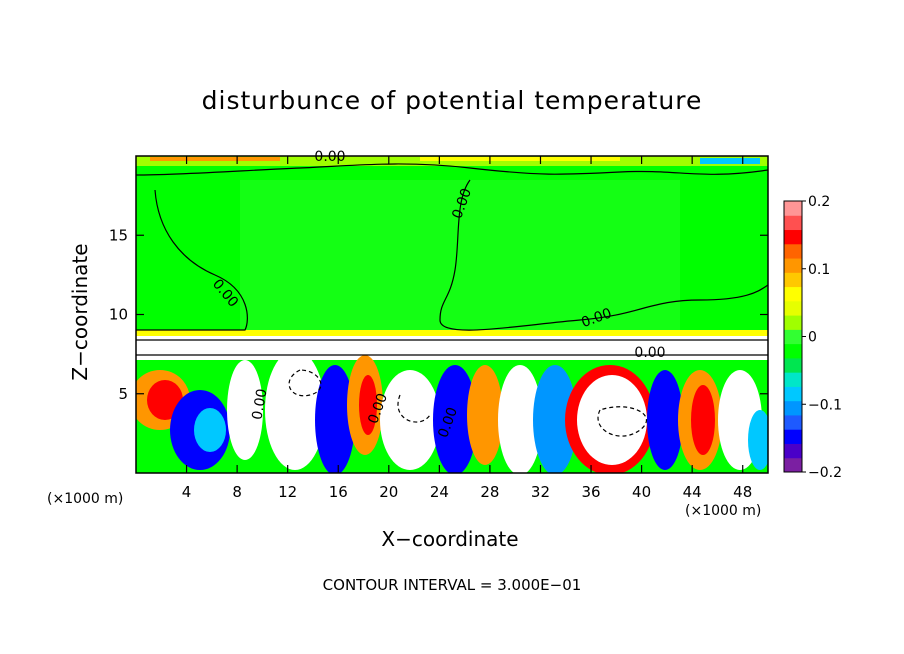 The width and height of the screenshot is (904, 654). What do you see at coordinates (450, 539) in the screenshot?
I see `x-axis-label: X−coordinate` at bounding box center [450, 539].